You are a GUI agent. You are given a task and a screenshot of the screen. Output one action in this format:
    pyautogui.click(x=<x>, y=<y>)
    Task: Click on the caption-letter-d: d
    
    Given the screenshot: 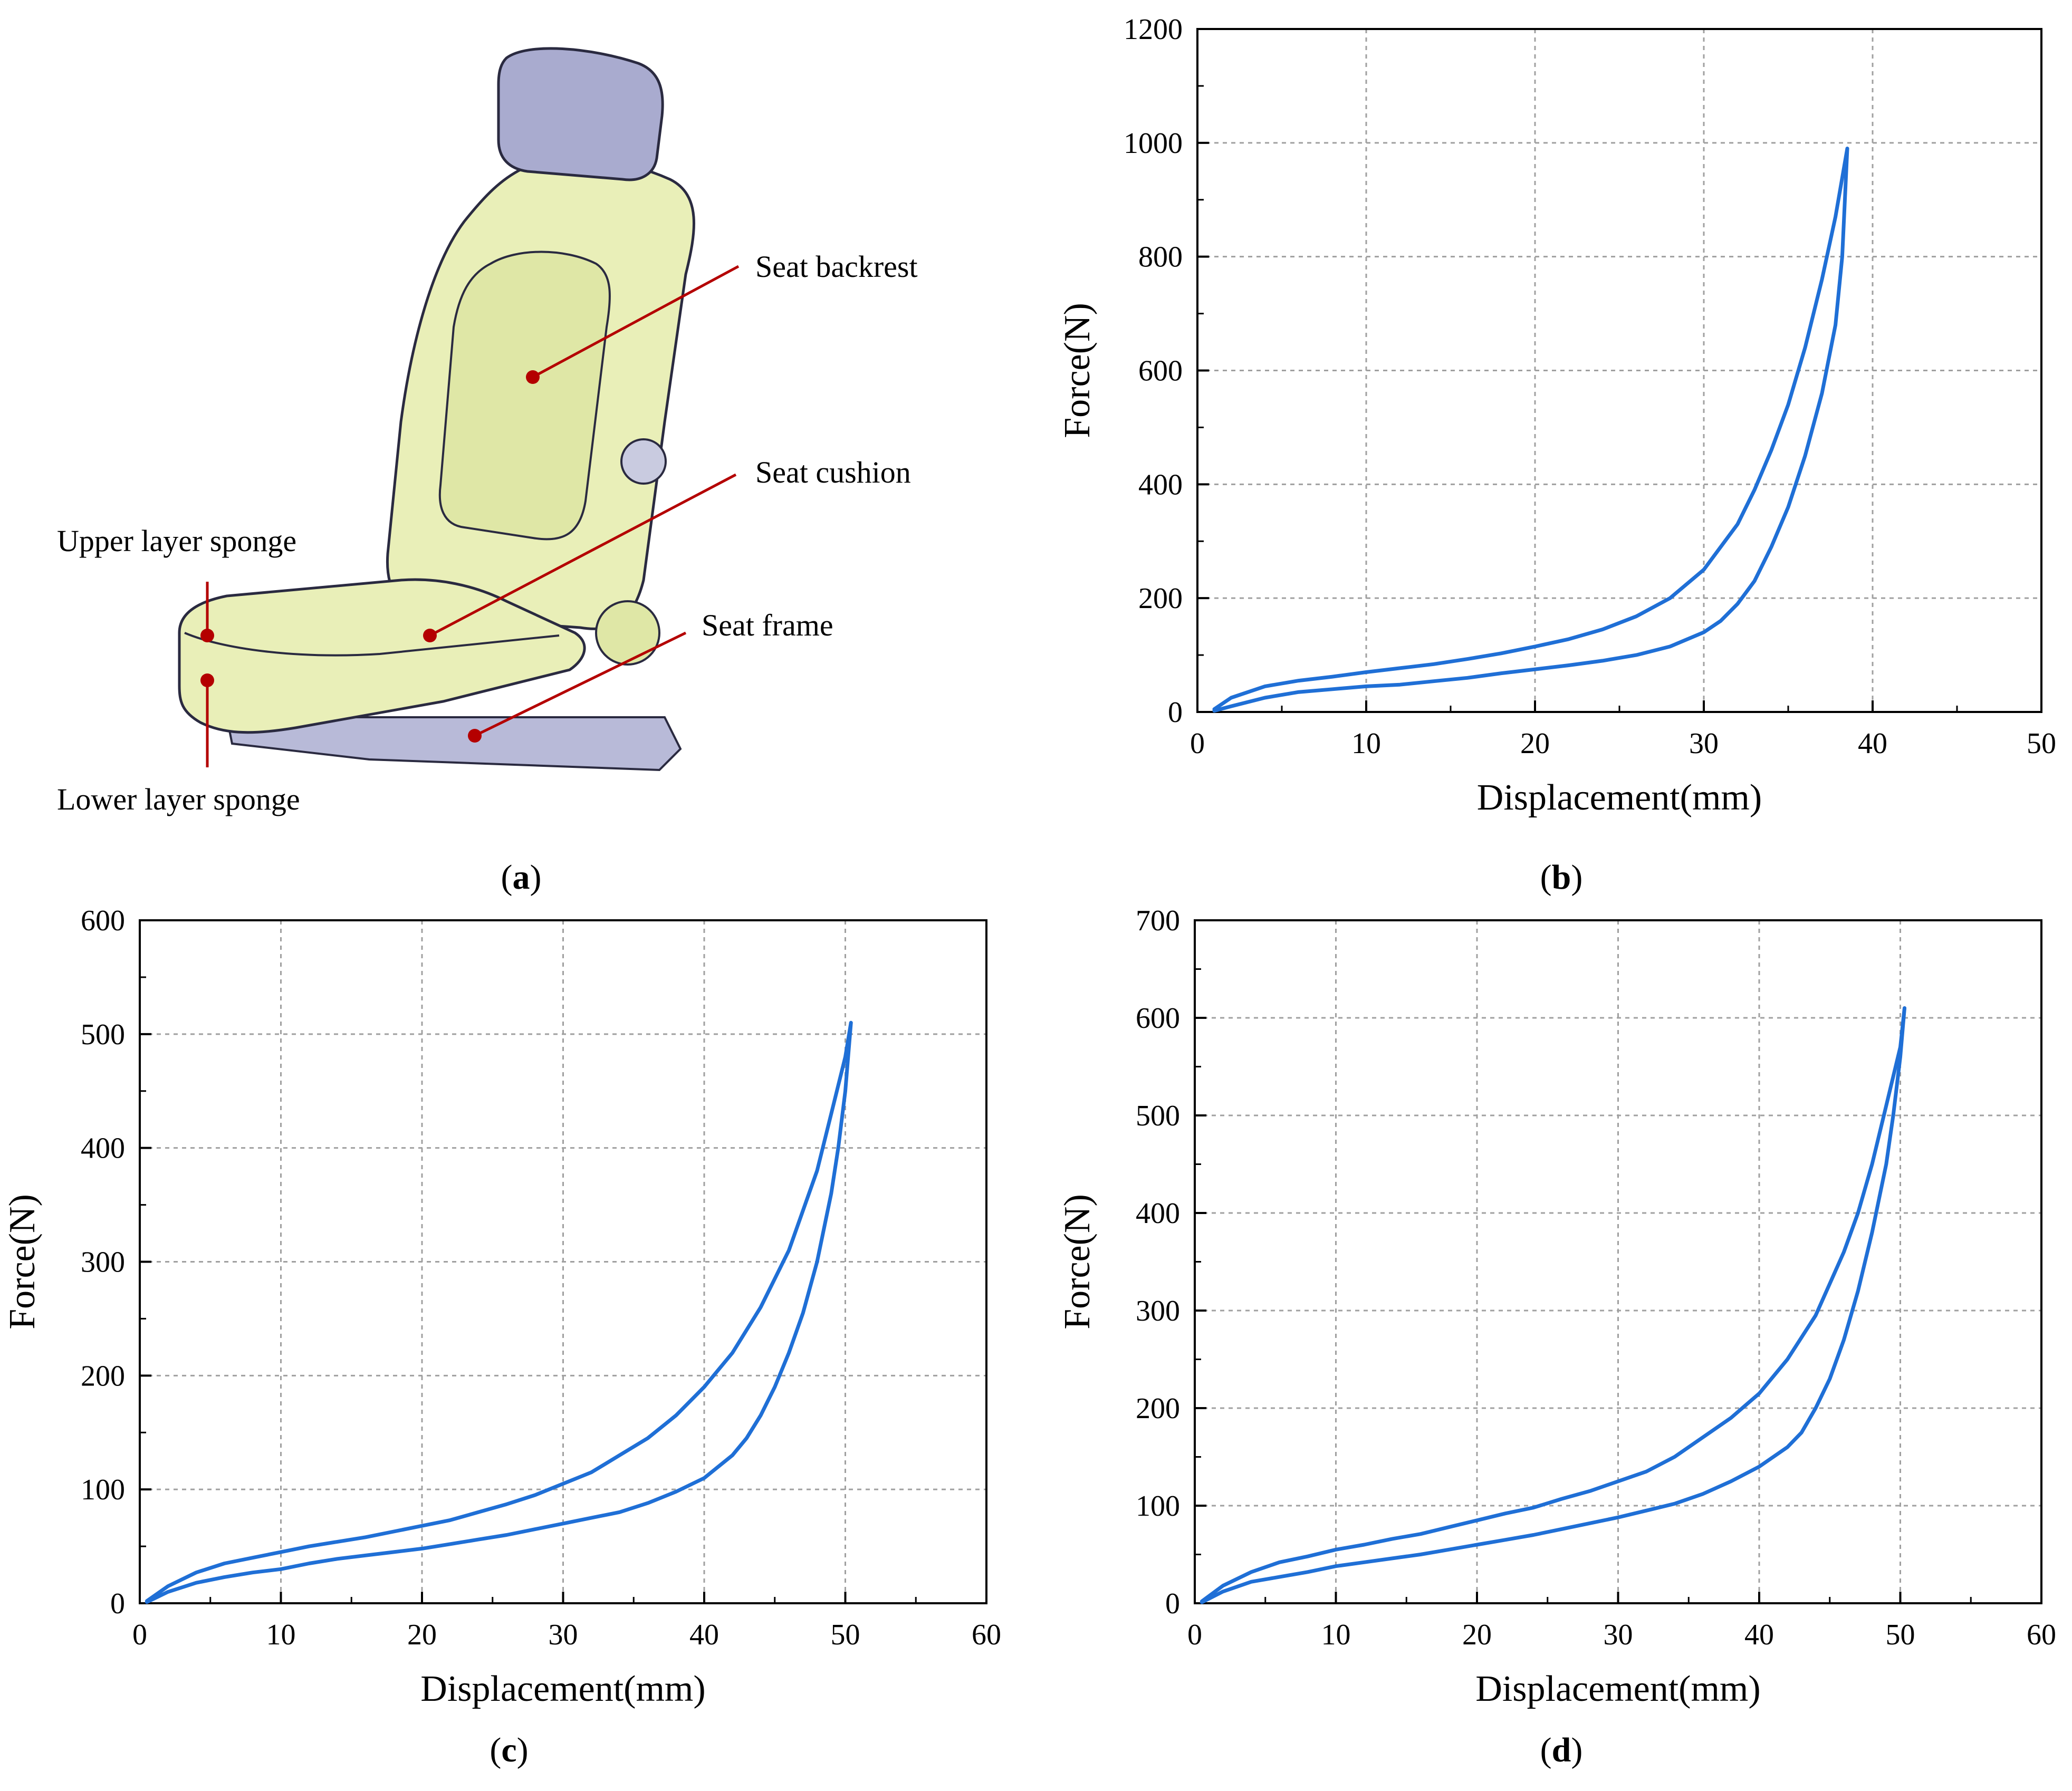 What is the action you would take?
    pyautogui.click(x=1562, y=1750)
    